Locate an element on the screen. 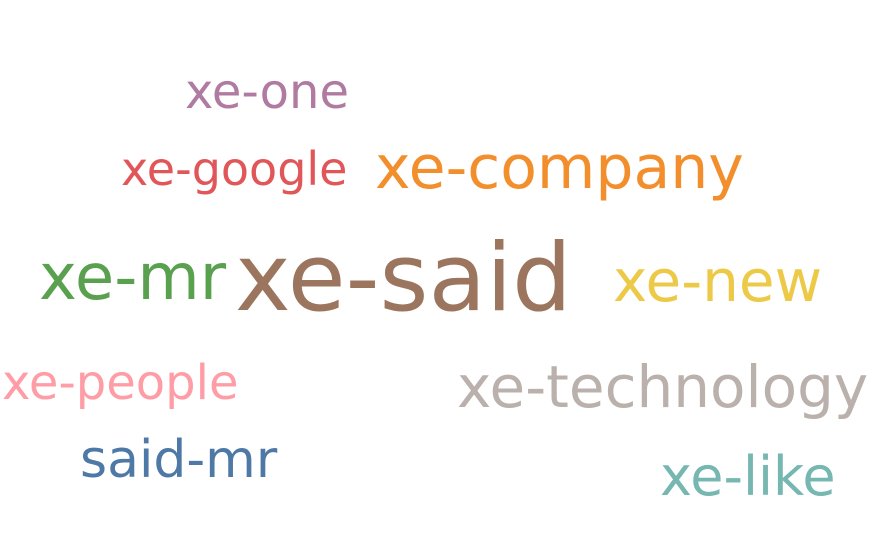  word-xe-people: xe-people is located at coordinates (120, 383).